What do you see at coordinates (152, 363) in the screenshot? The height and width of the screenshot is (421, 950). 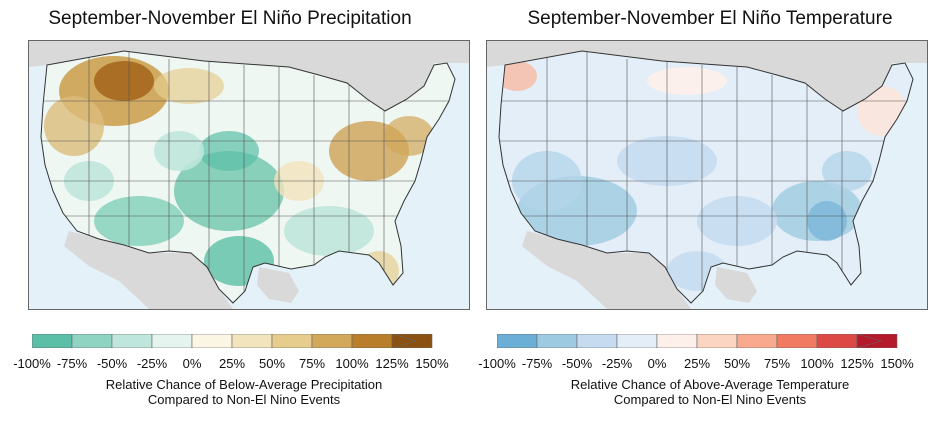 I see `precipitation-colorbar-tick-label: -25%` at bounding box center [152, 363].